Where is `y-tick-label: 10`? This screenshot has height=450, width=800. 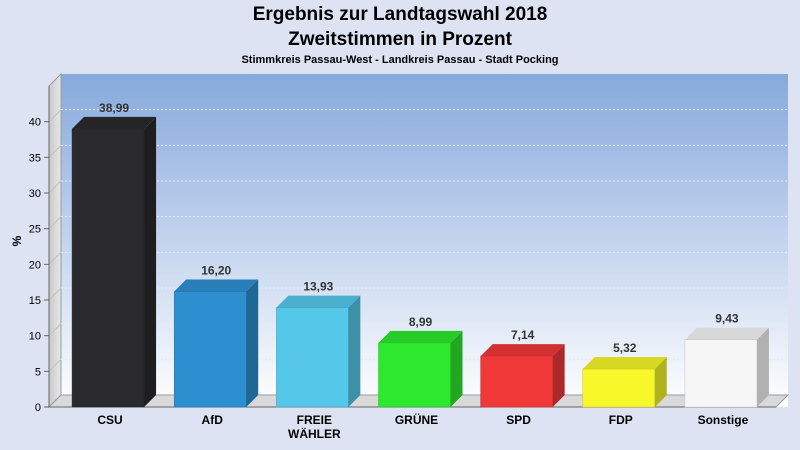
y-tick-label: 10 is located at coordinates (35, 337).